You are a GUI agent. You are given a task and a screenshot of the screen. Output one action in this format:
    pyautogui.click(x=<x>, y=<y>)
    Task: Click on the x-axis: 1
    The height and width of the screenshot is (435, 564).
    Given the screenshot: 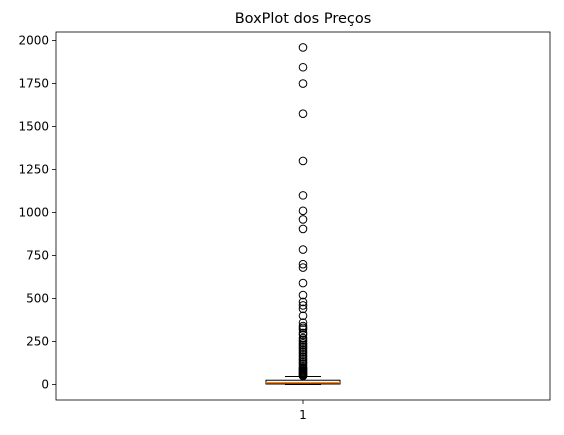 What is the action you would take?
    pyautogui.click(x=303, y=411)
    